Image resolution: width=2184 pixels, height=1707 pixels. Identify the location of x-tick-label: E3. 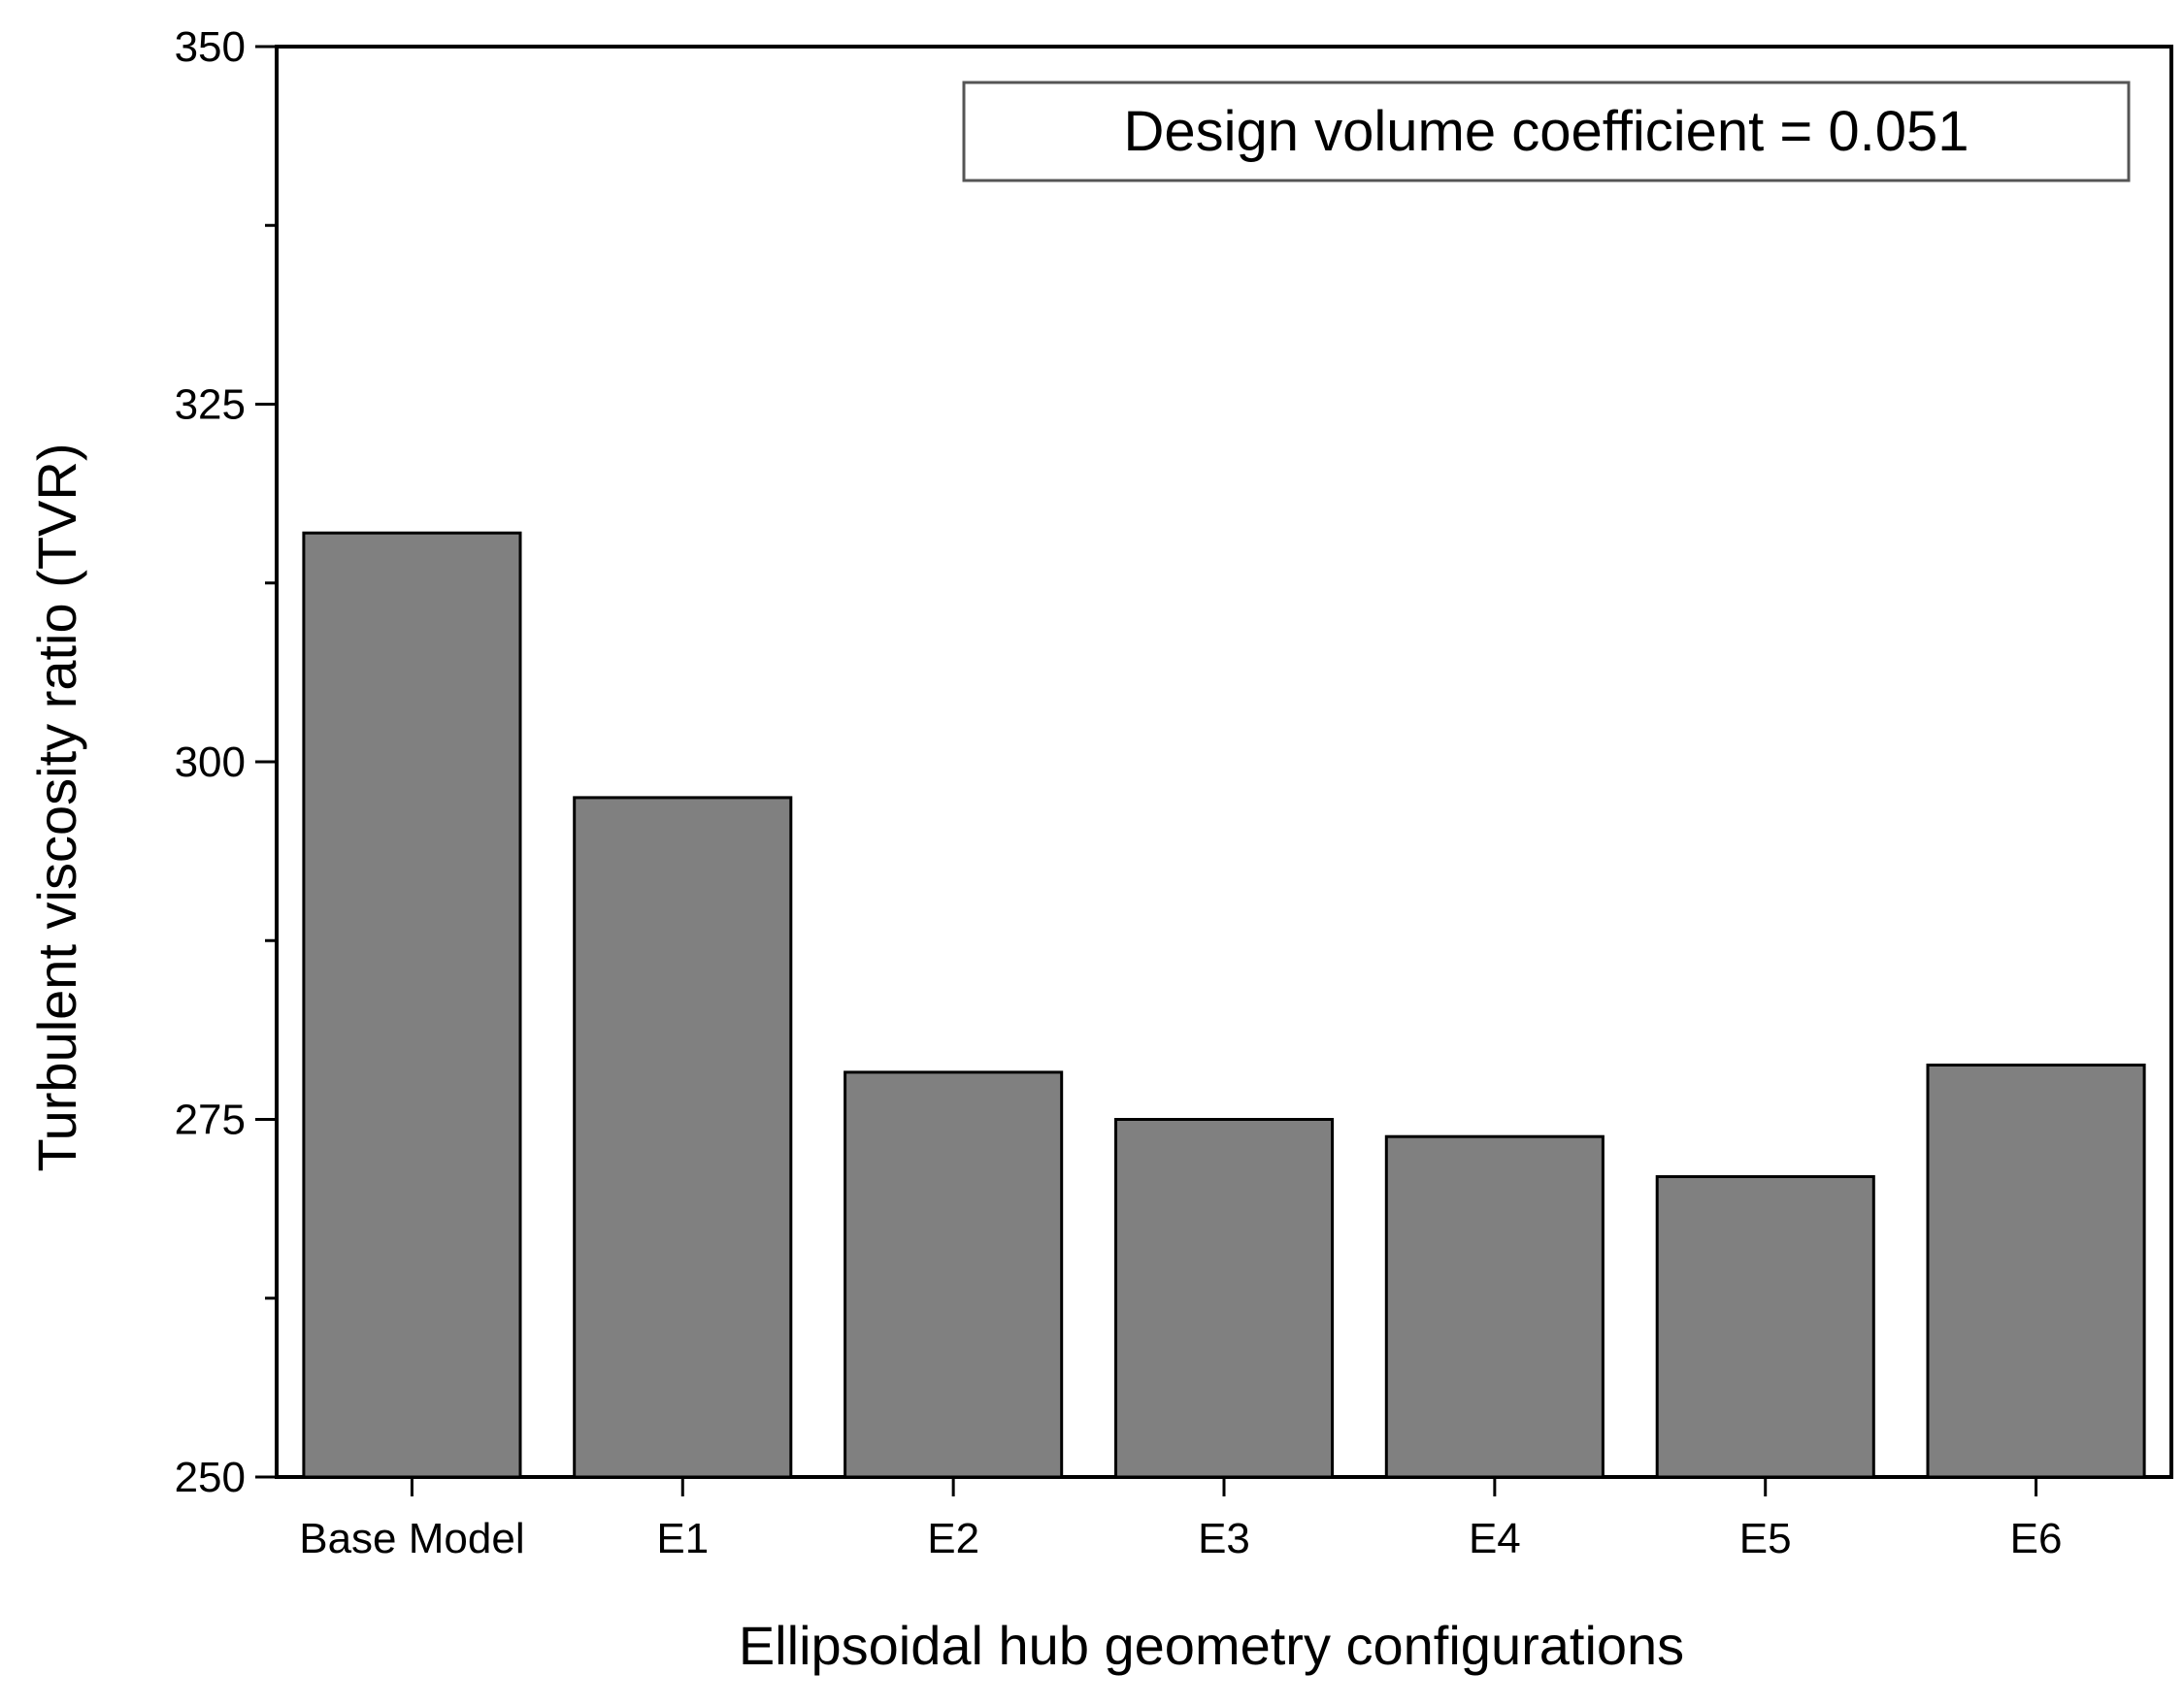
(1224, 1538).